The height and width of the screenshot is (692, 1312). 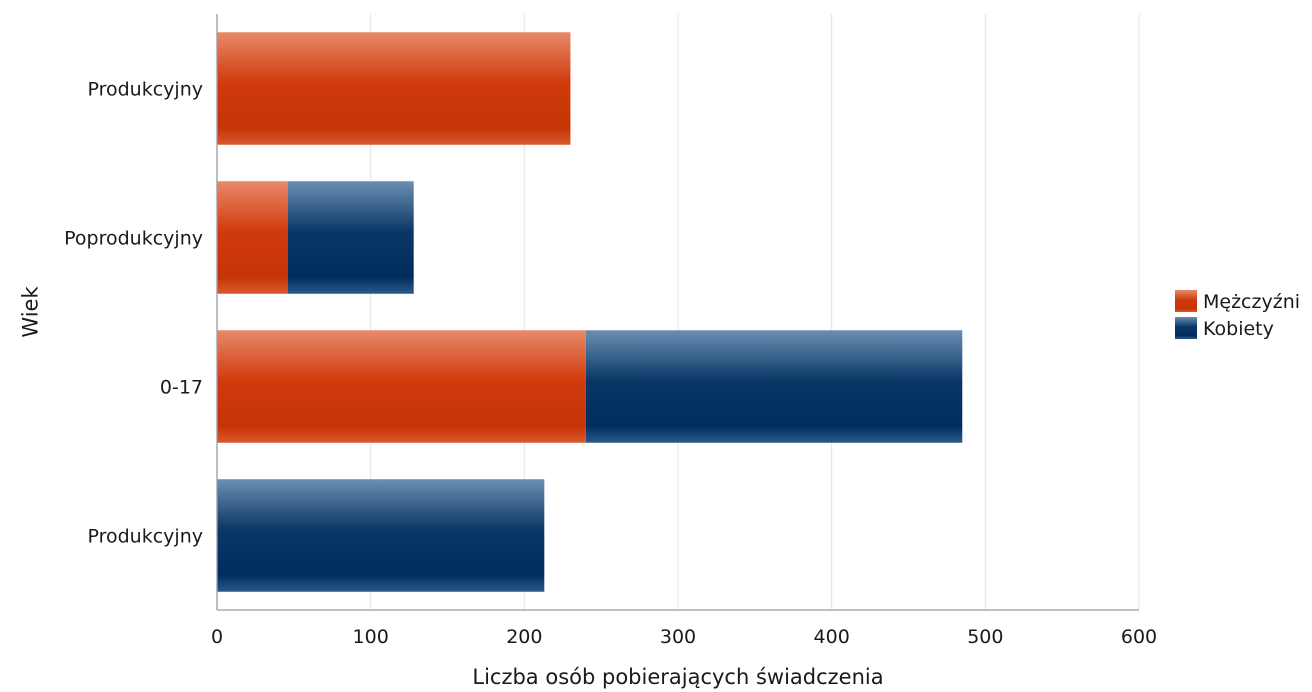 I want to click on x-tick-label: 0, so click(x=217, y=637).